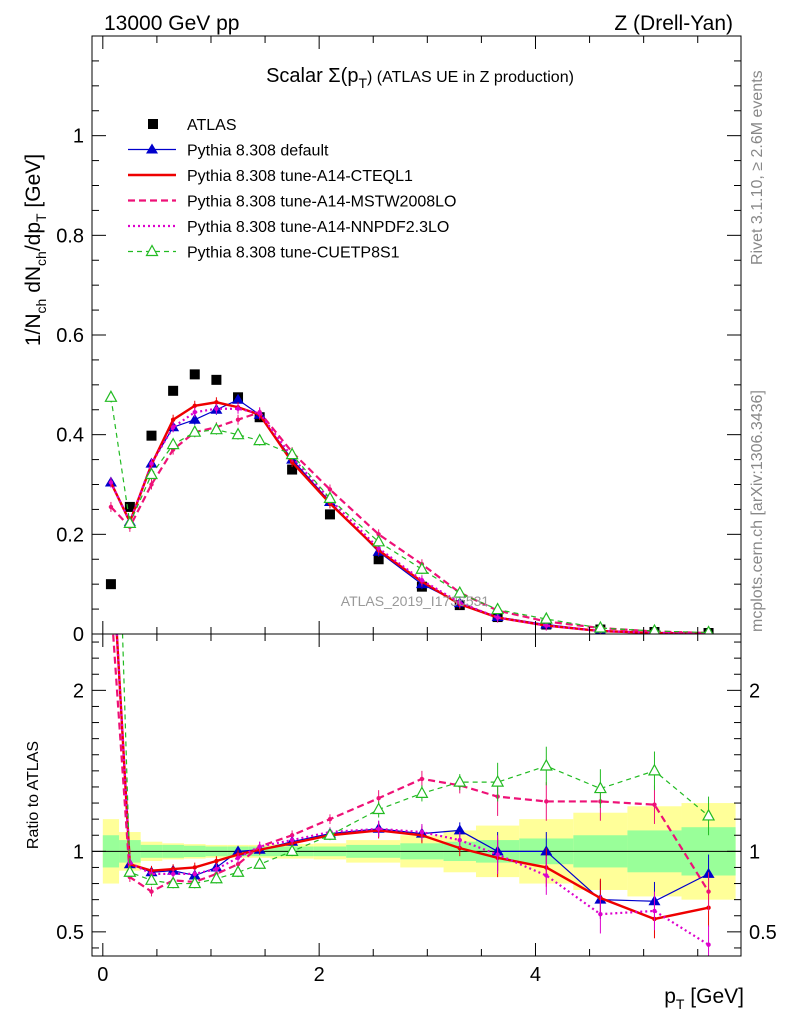 The width and height of the screenshot is (786, 1024). Describe the element at coordinates (680, 1004) in the screenshot. I see `xlabel-sub: T` at that location.